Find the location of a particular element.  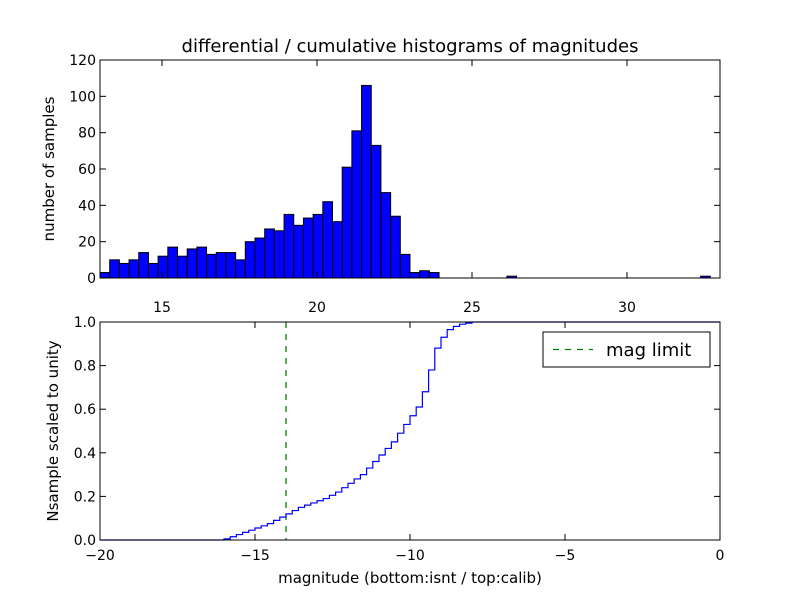

histogram-x-tick-label-1: 20 is located at coordinates (317, 308).